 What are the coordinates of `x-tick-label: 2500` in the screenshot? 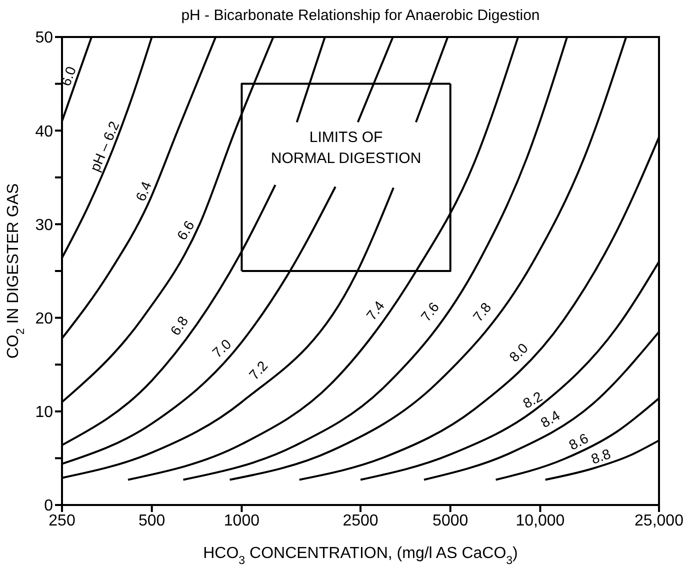 It's located at (360, 521).